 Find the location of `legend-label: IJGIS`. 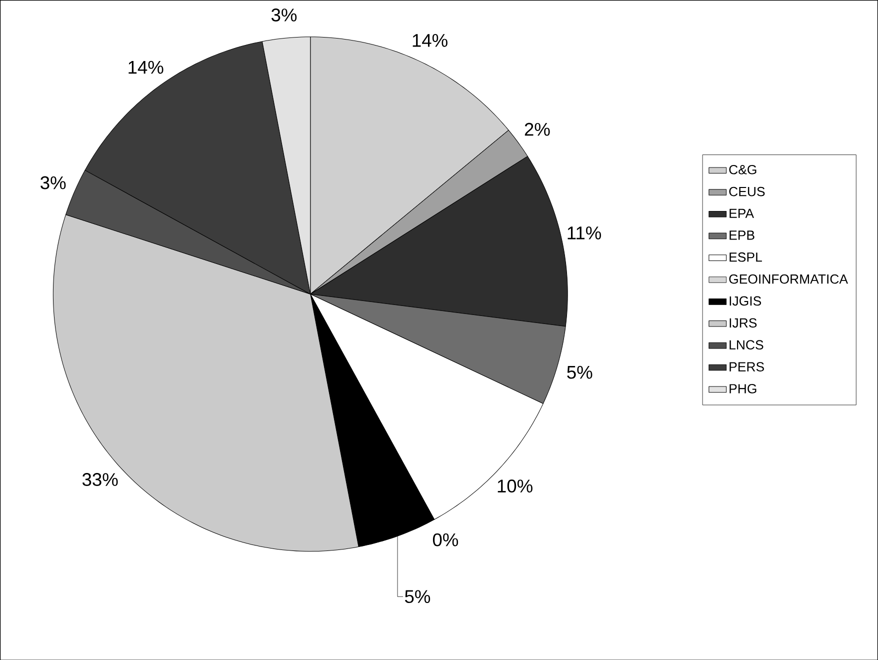

legend-label: IJGIS is located at coordinates (746, 301).